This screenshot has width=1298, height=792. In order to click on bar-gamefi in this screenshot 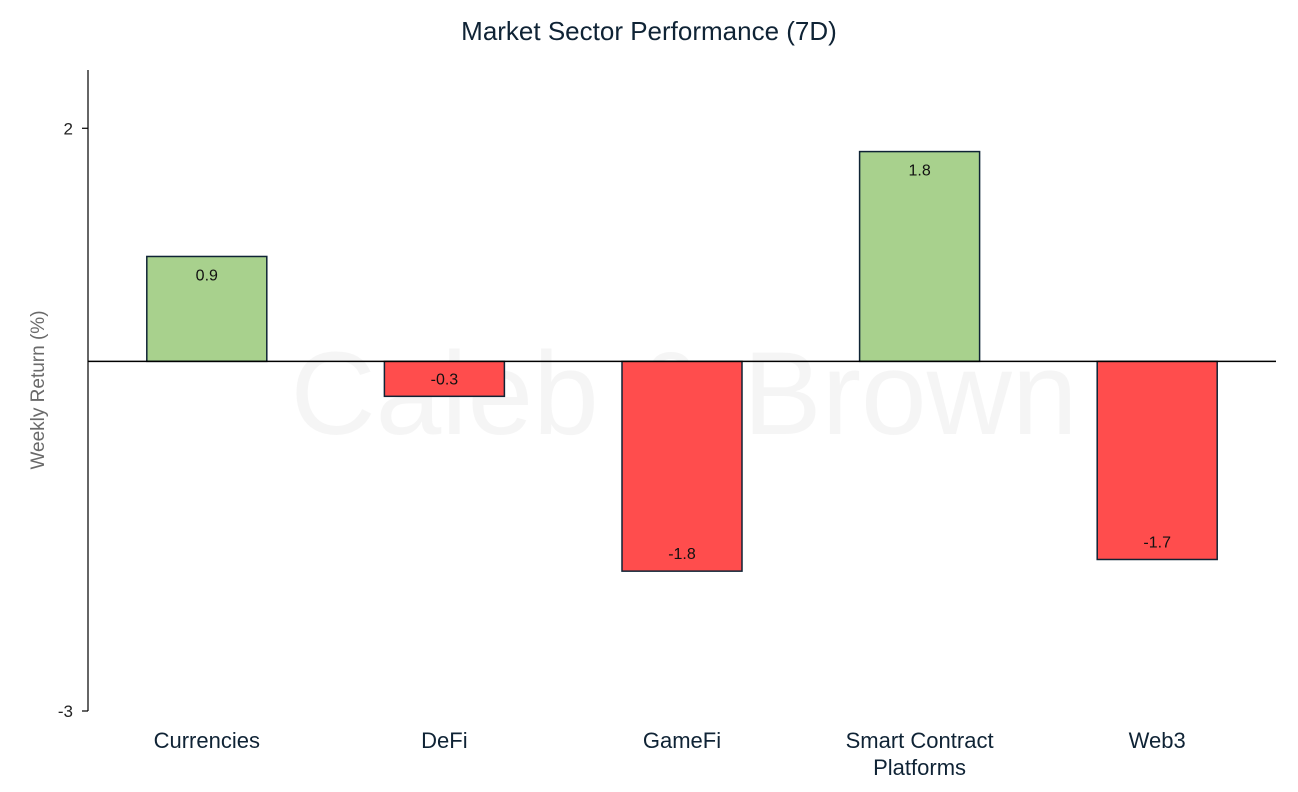, I will do `click(682, 466)`.